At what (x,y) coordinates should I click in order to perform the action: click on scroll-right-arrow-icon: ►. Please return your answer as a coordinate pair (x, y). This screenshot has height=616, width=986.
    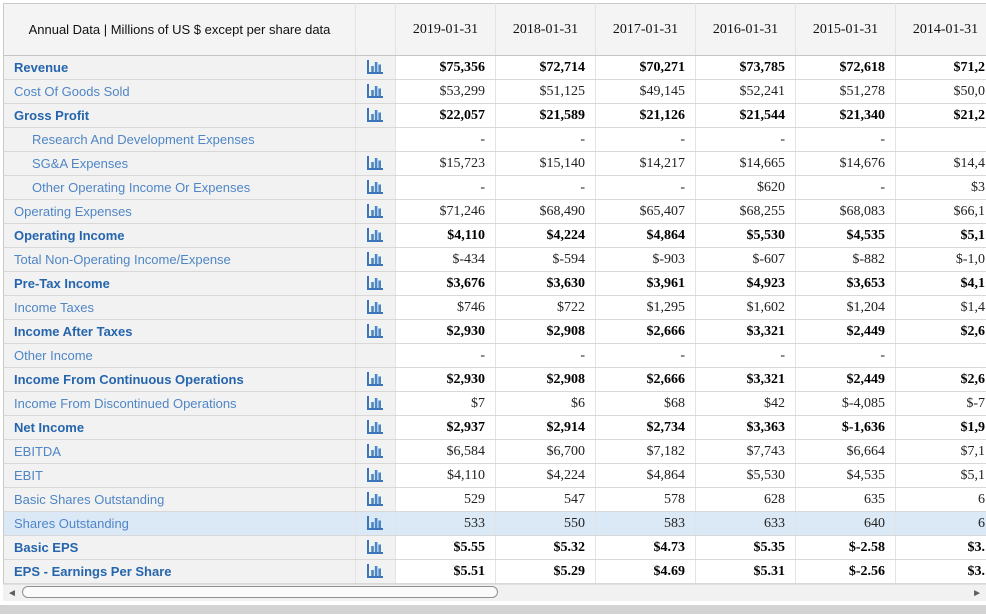
    Looking at the image, I should click on (977, 593).